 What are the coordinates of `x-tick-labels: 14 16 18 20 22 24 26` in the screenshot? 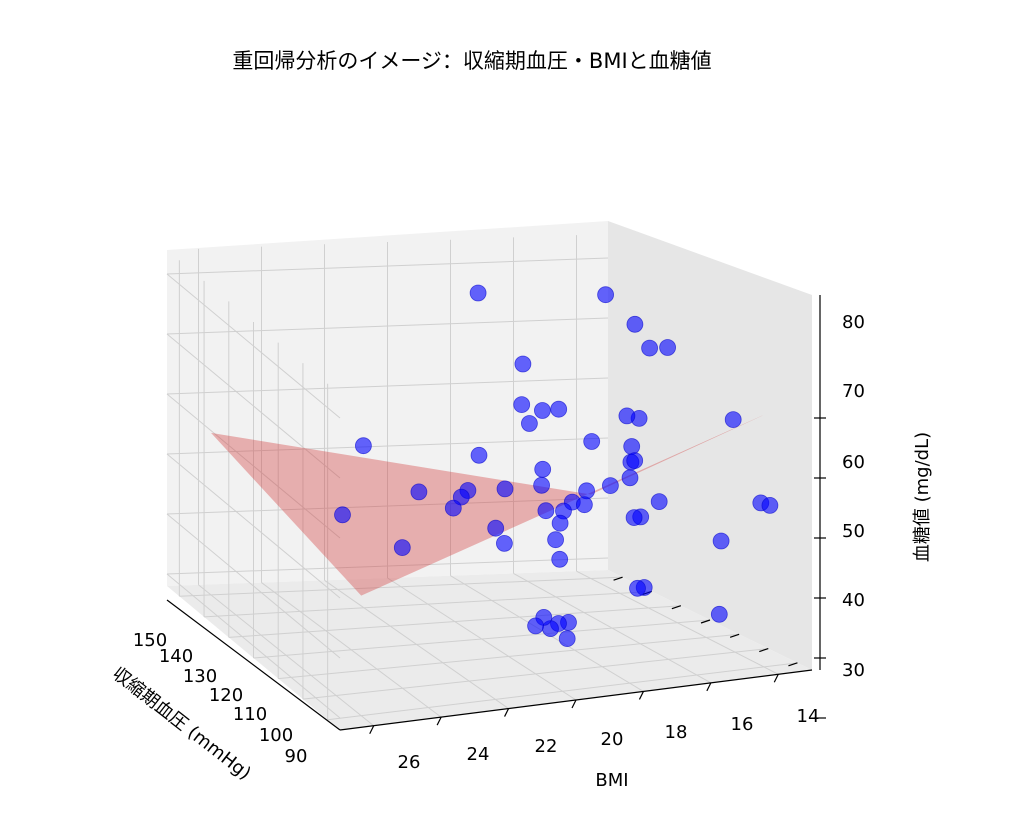 It's located at (609, 739).